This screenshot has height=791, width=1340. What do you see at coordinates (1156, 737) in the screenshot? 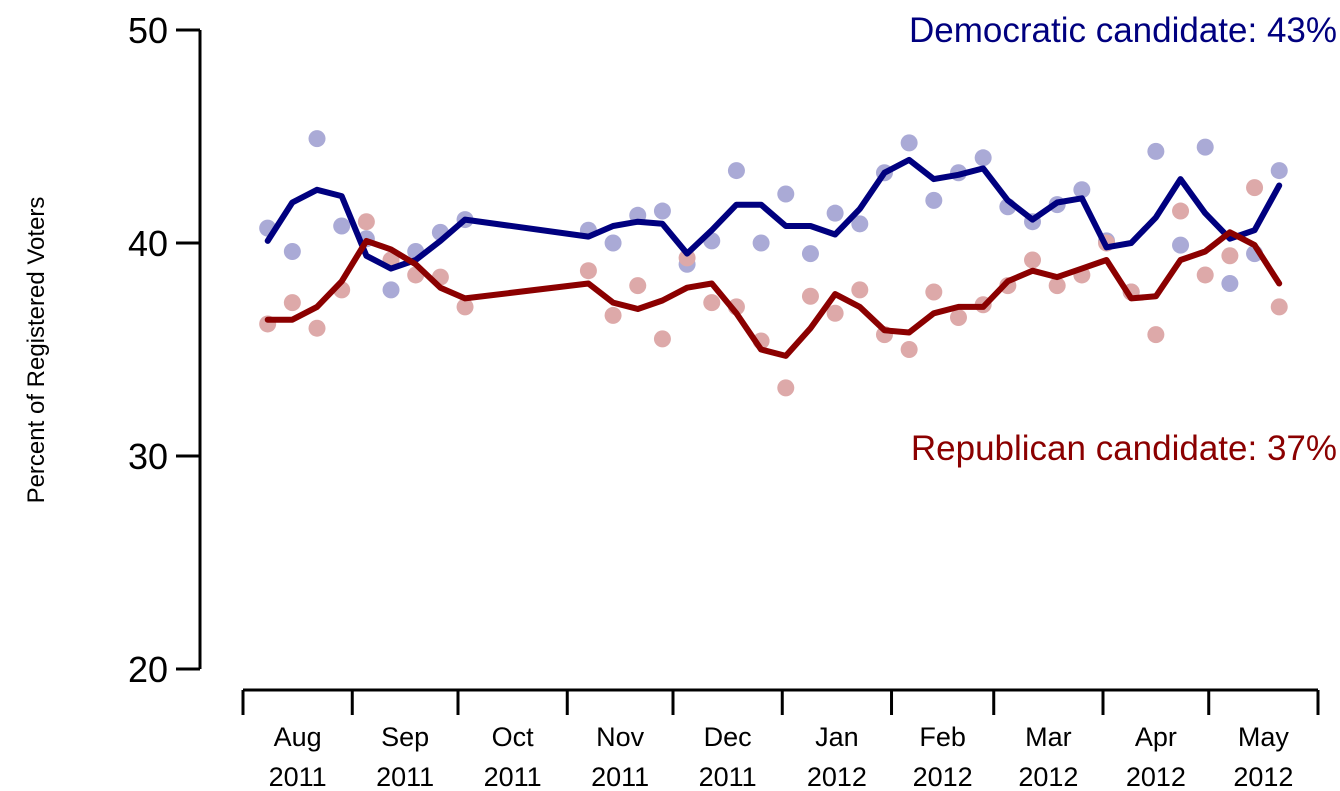
I see `x-tick-label-month: Apr` at bounding box center [1156, 737].